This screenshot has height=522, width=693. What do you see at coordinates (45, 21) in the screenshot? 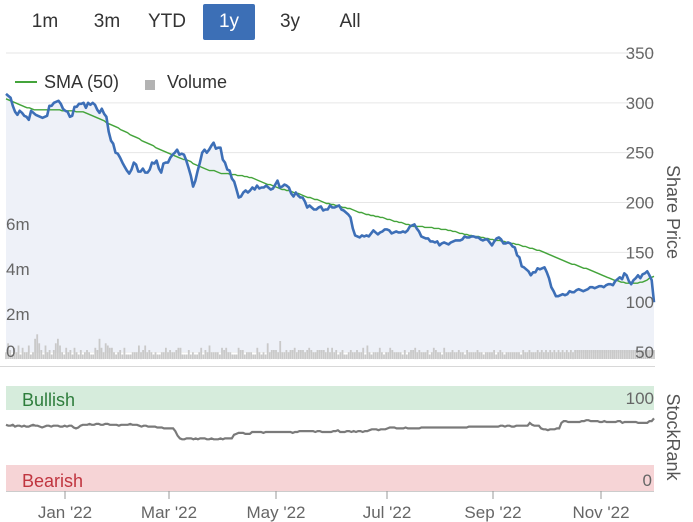
I see `range-tab-1m: 1m` at bounding box center [45, 21].